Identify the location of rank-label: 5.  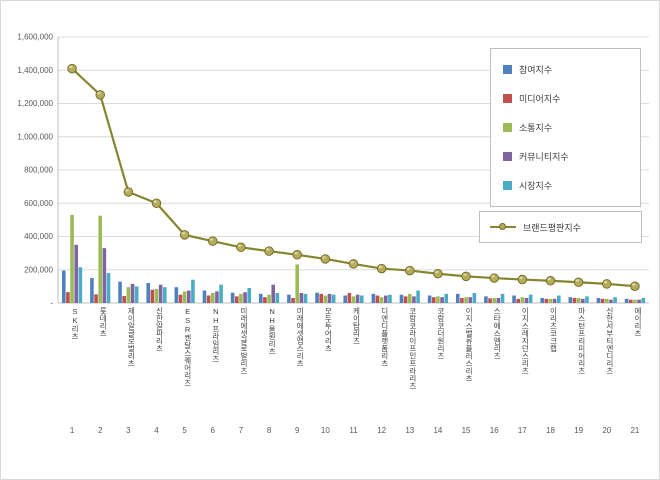
(184, 430).